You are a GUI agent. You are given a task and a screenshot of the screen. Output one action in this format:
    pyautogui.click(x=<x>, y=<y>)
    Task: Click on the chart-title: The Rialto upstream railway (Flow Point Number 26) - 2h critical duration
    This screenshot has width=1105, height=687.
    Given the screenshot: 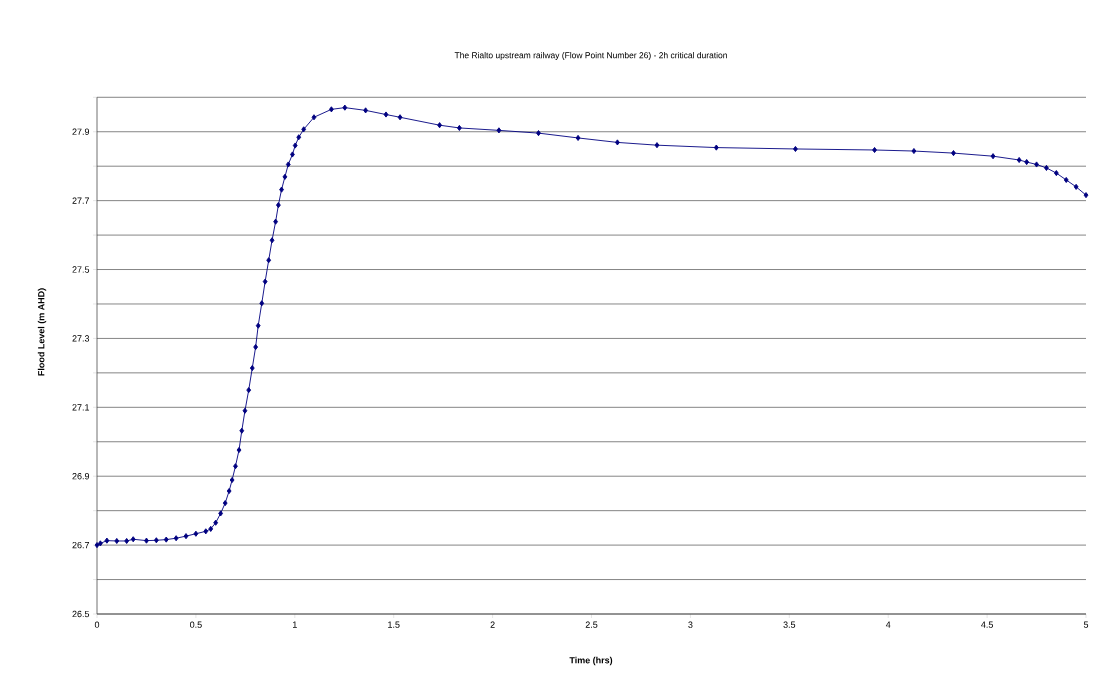 What is the action you would take?
    pyautogui.click(x=590, y=56)
    